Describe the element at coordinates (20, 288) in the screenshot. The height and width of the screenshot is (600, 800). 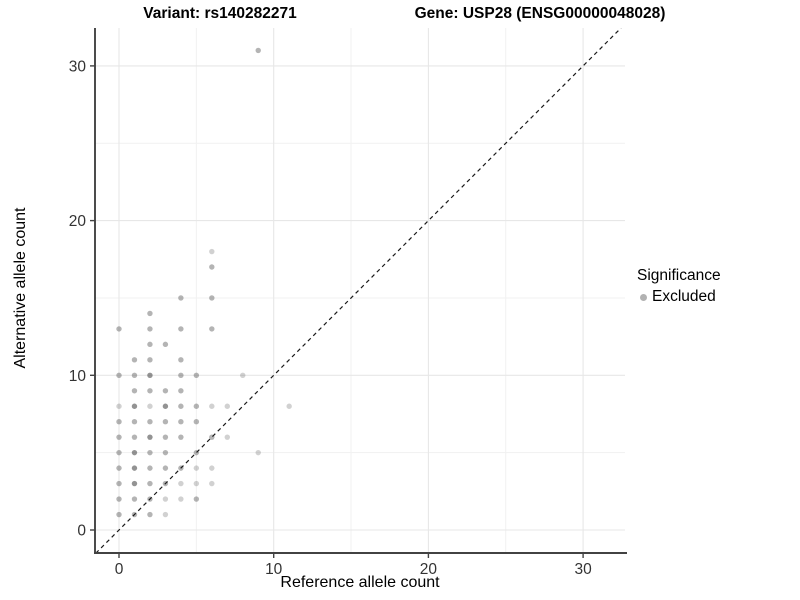
I see `y-axis-title: Alternative allele count` at that location.